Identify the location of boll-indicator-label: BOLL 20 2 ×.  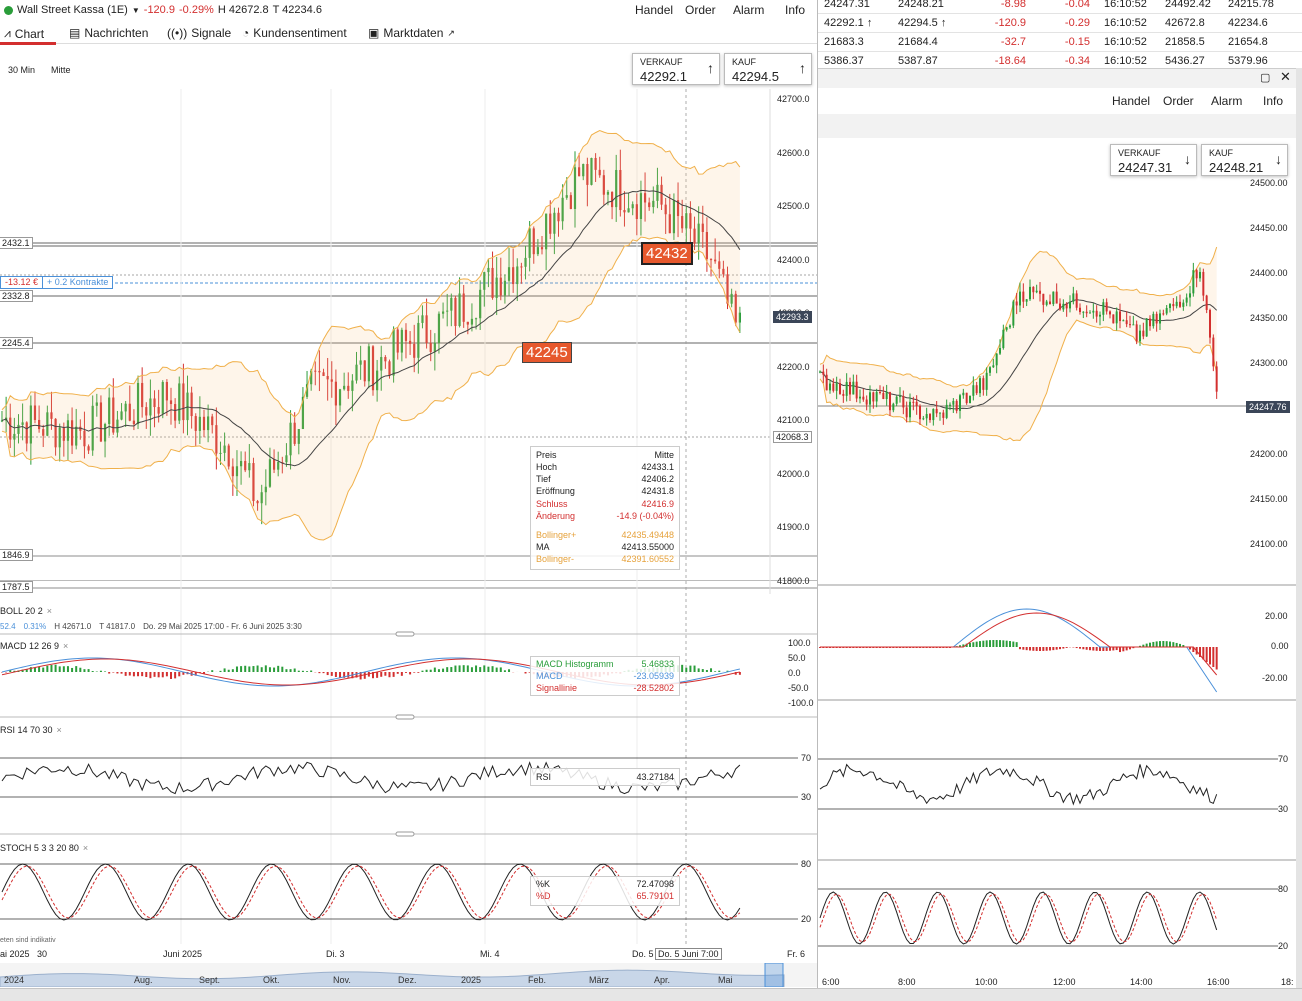
(26, 611).